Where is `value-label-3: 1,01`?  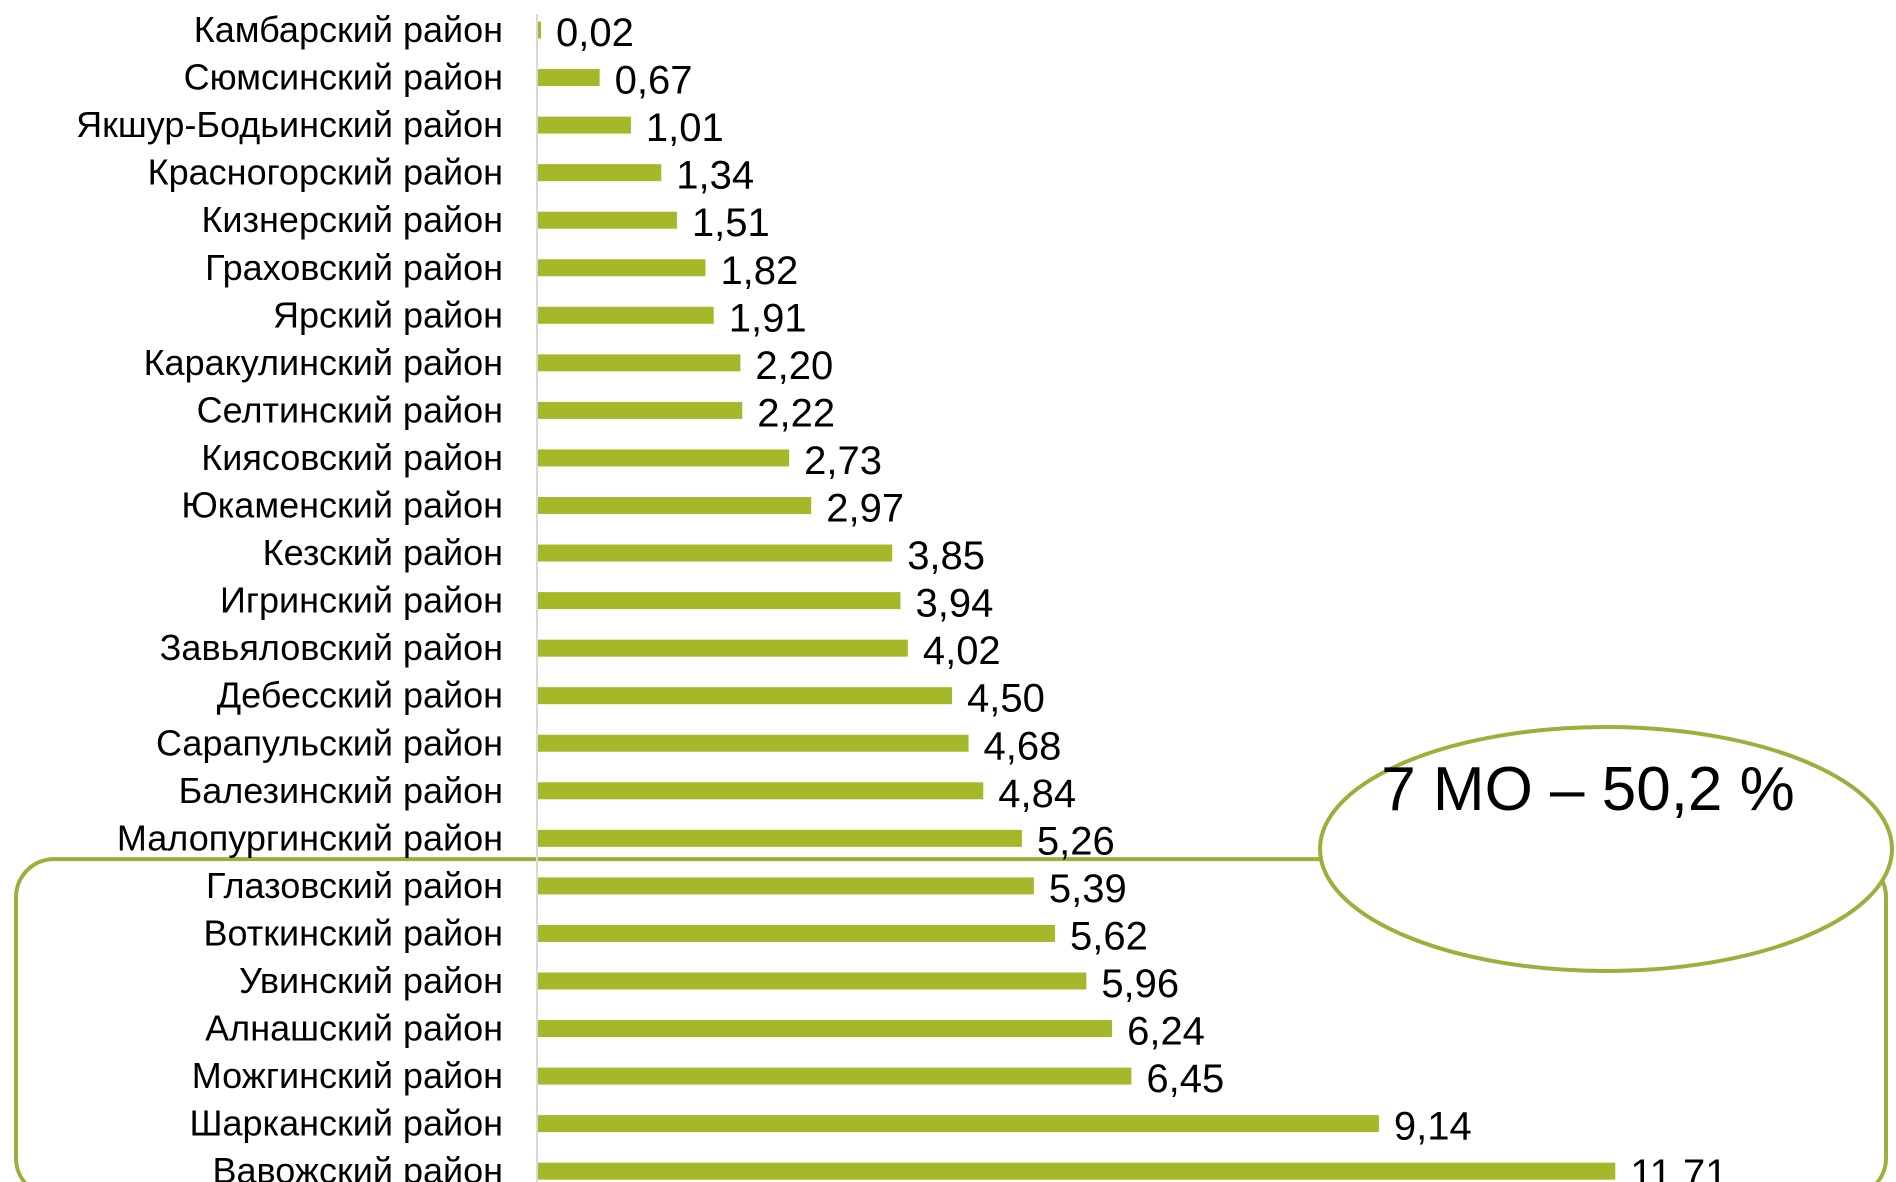
value-label-3: 1,01 is located at coordinates (685, 128).